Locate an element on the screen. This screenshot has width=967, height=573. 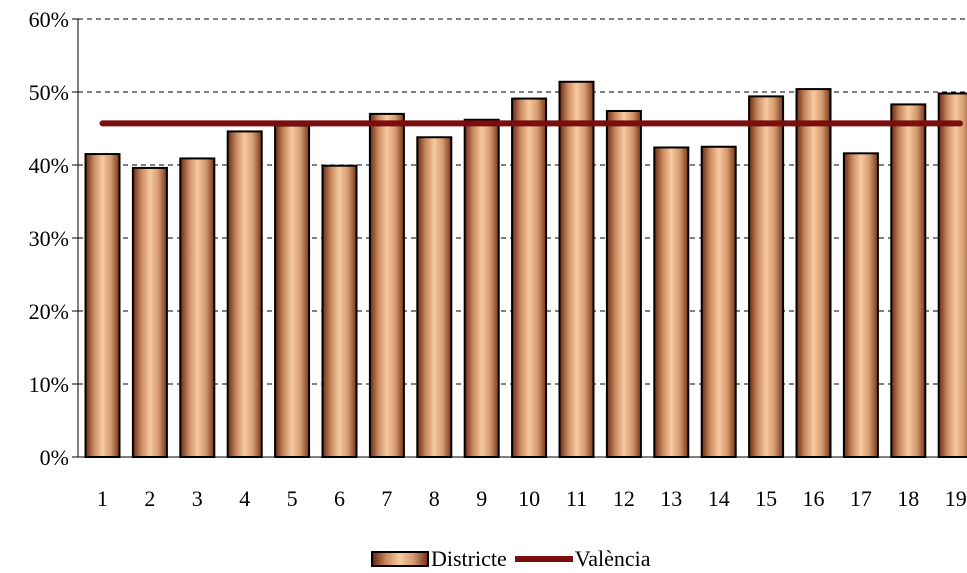
legend-swatch-districte is located at coordinates (400, 559).